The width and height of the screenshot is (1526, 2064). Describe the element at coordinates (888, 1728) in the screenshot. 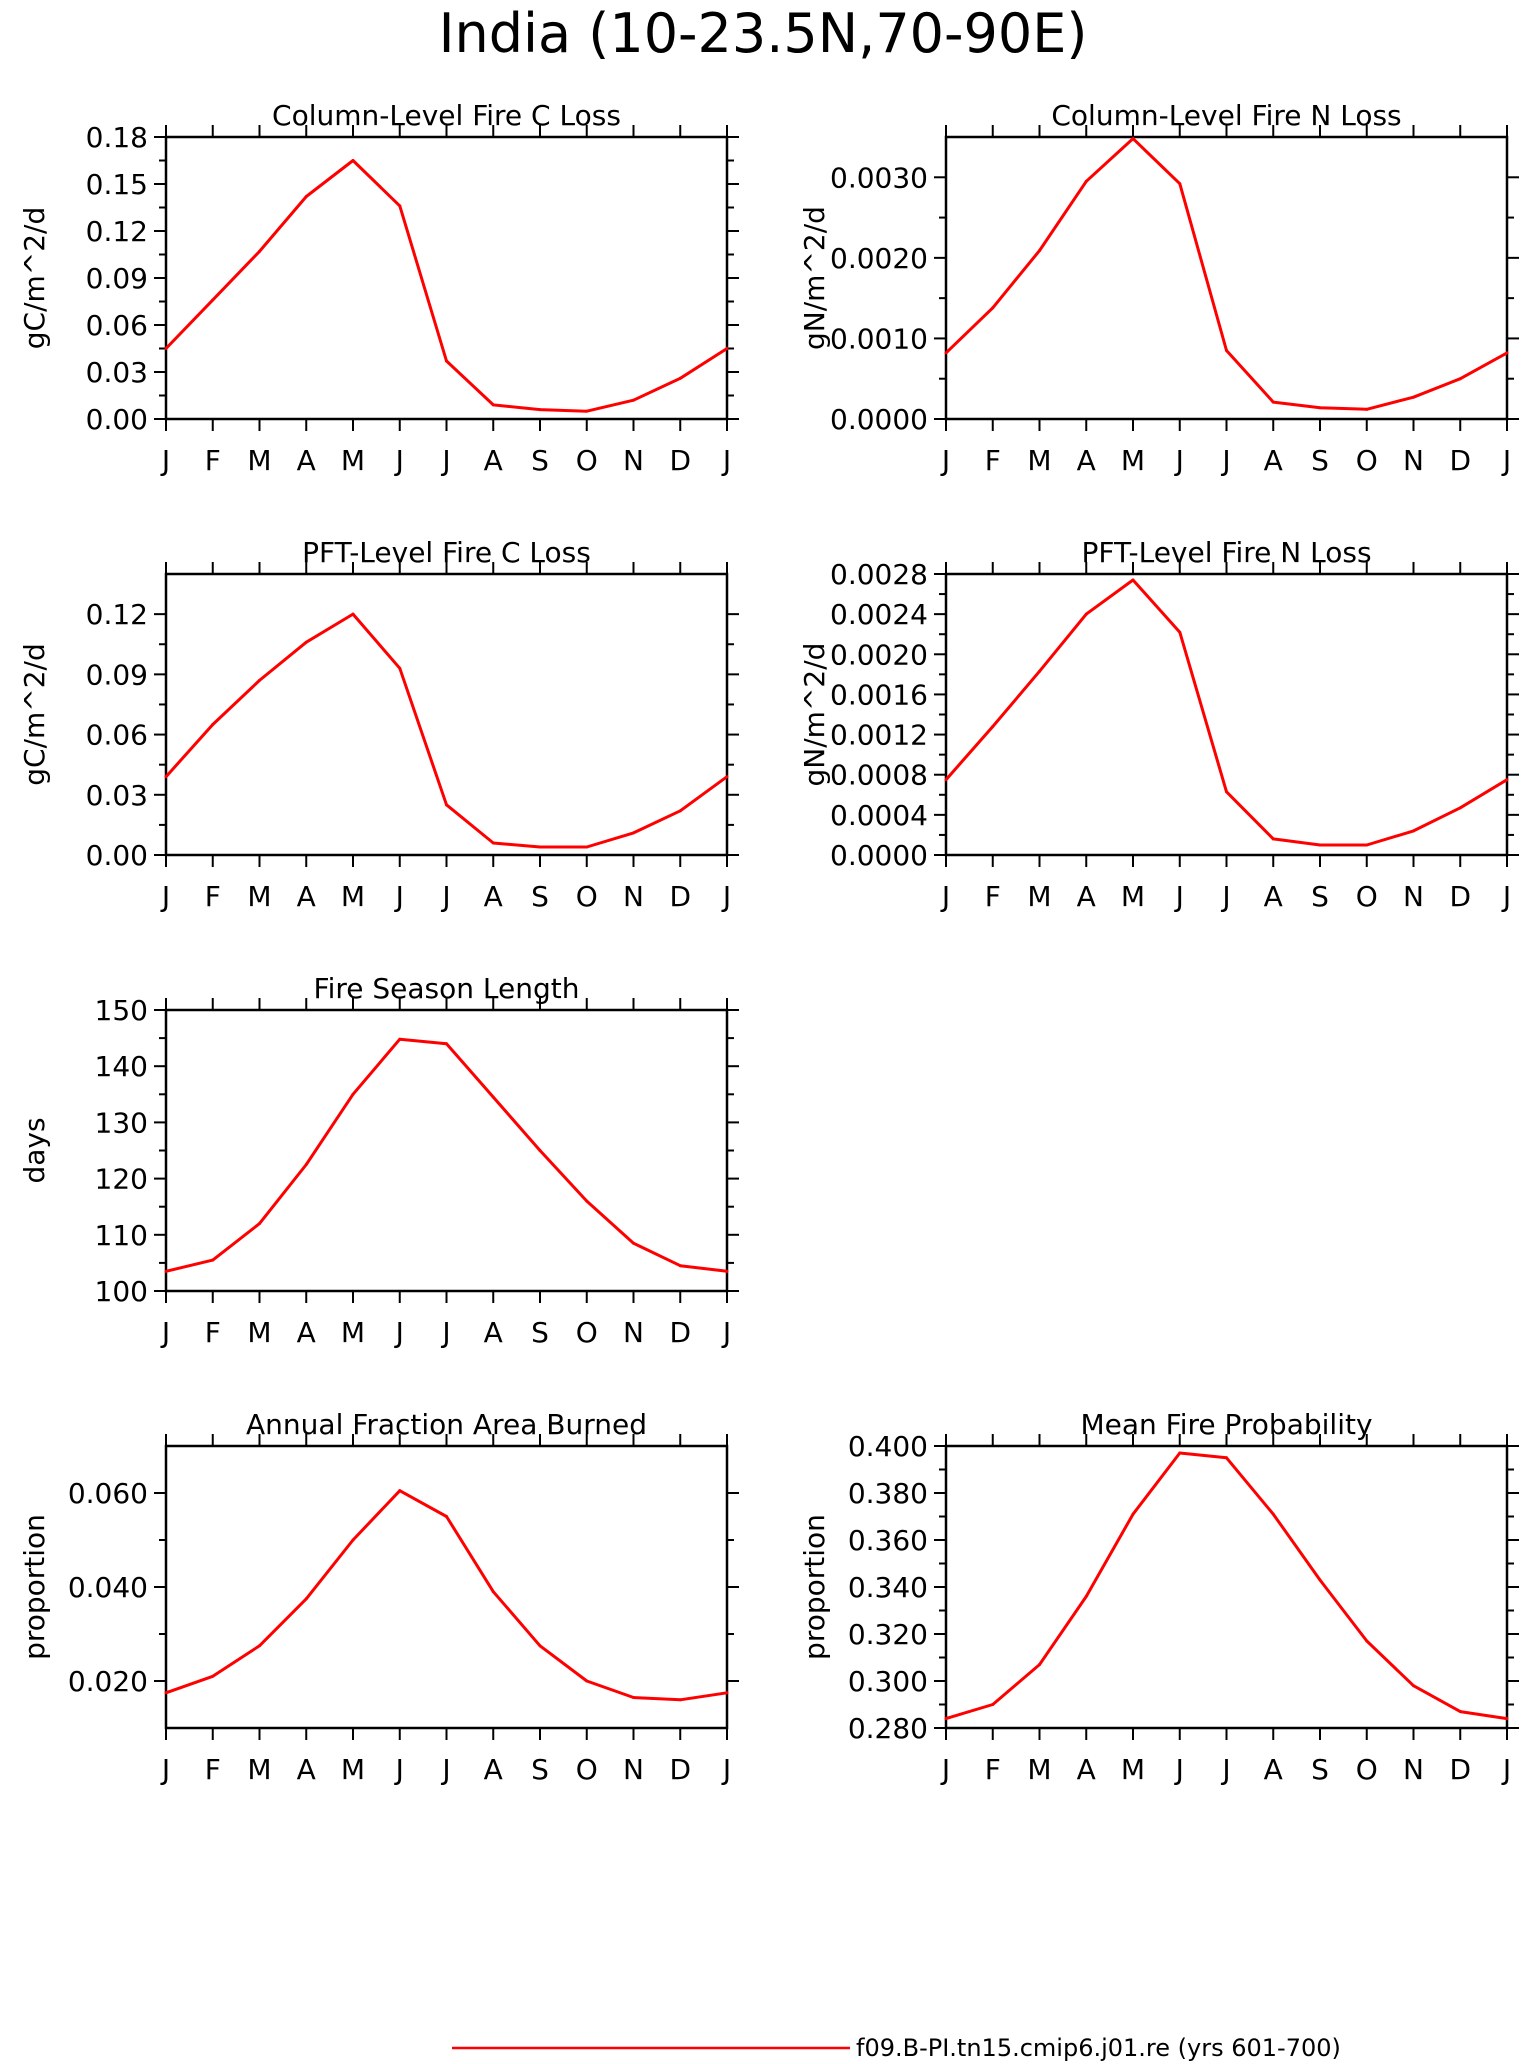

I see `y-tick-label: 0.280` at that location.